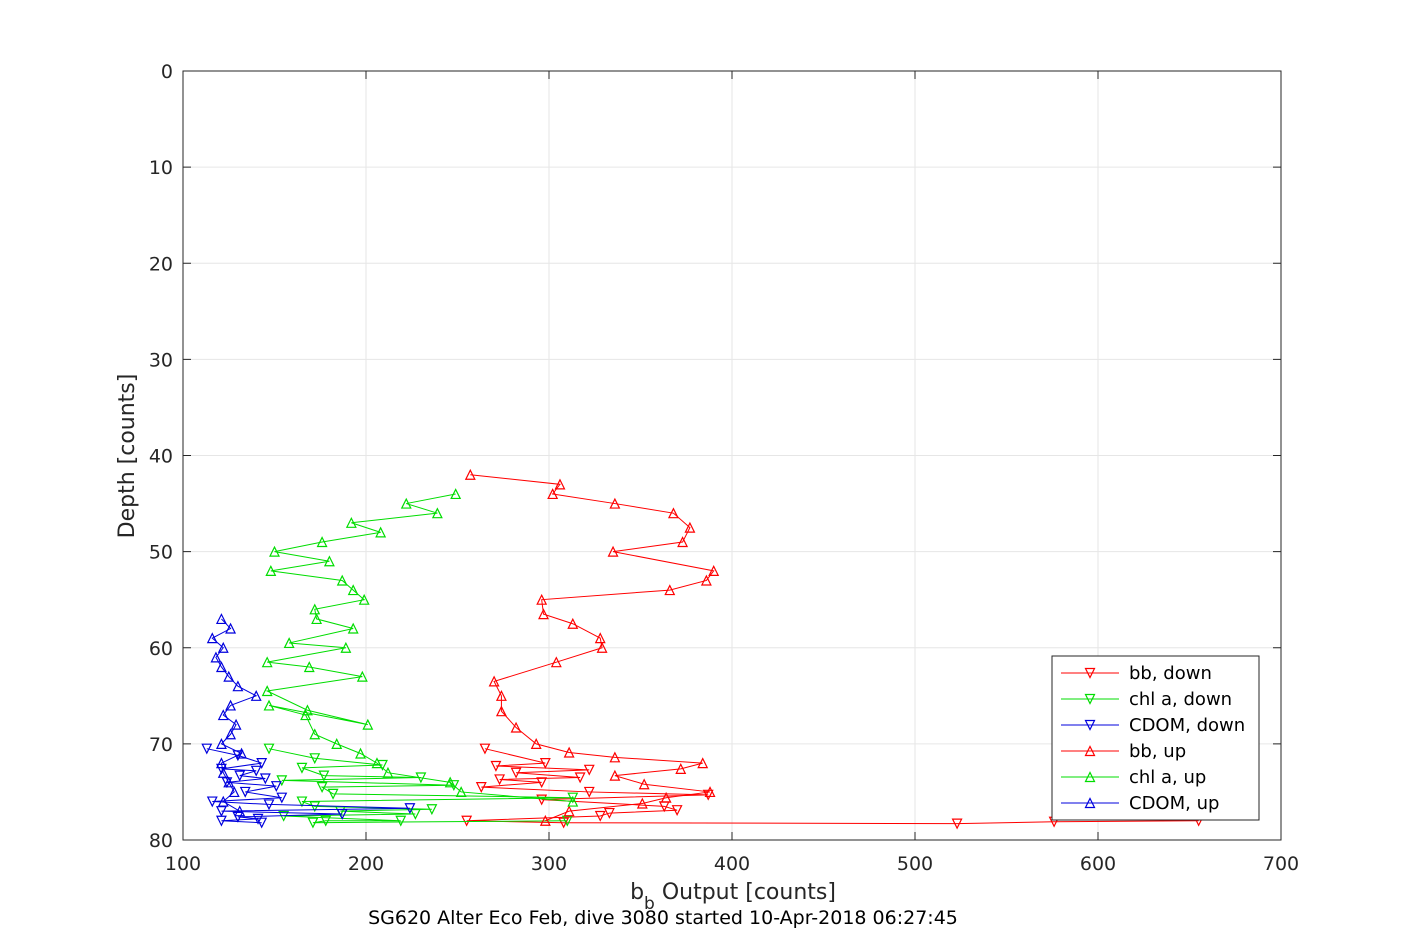 This screenshot has height=945, width=1417. I want to click on y-tick-label: 70, so click(161, 745).